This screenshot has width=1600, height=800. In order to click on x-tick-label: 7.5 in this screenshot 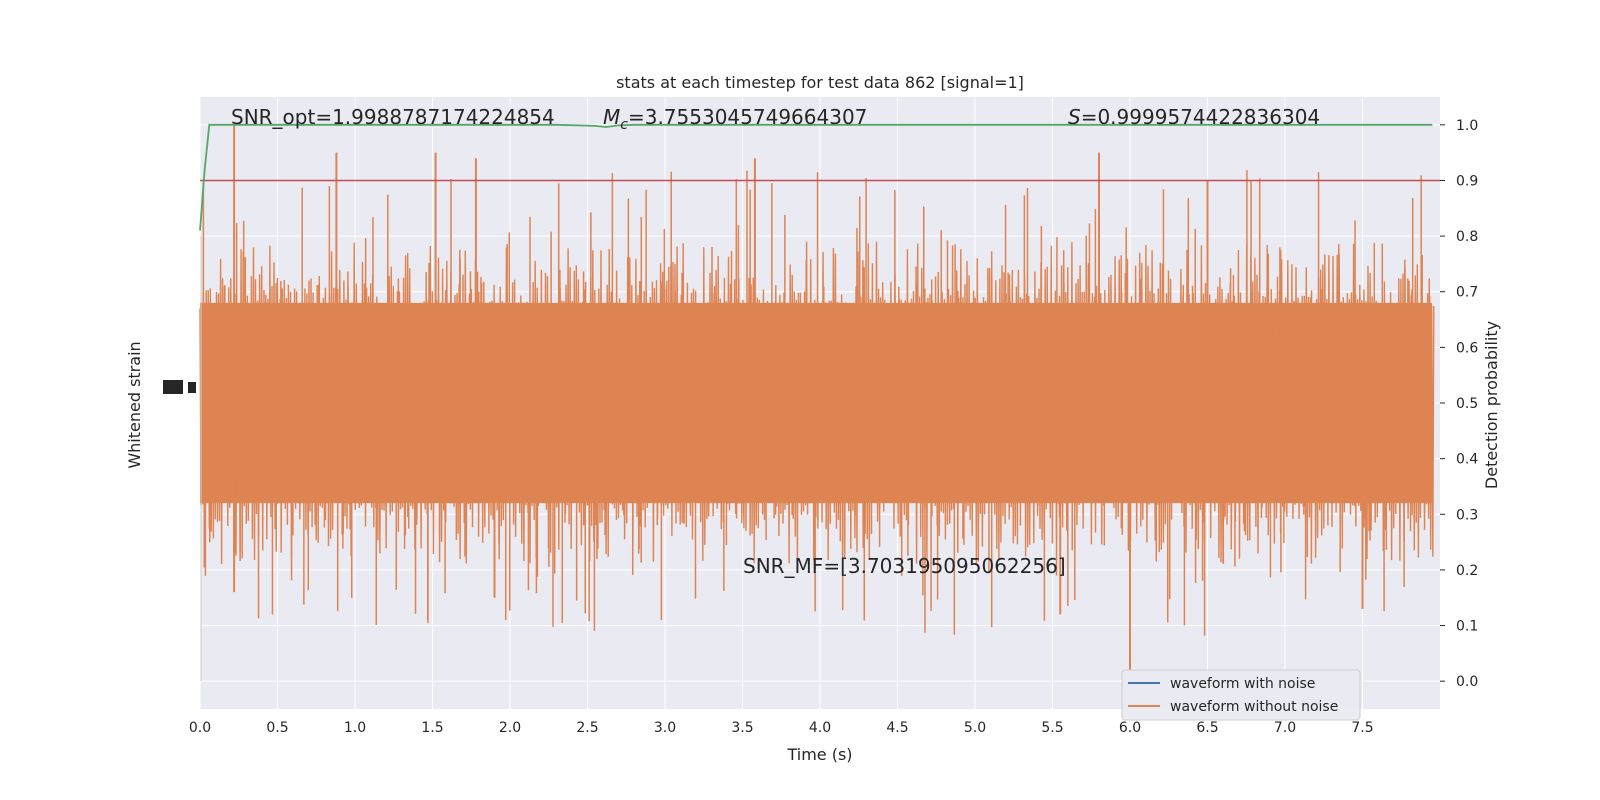, I will do `click(1362, 728)`.